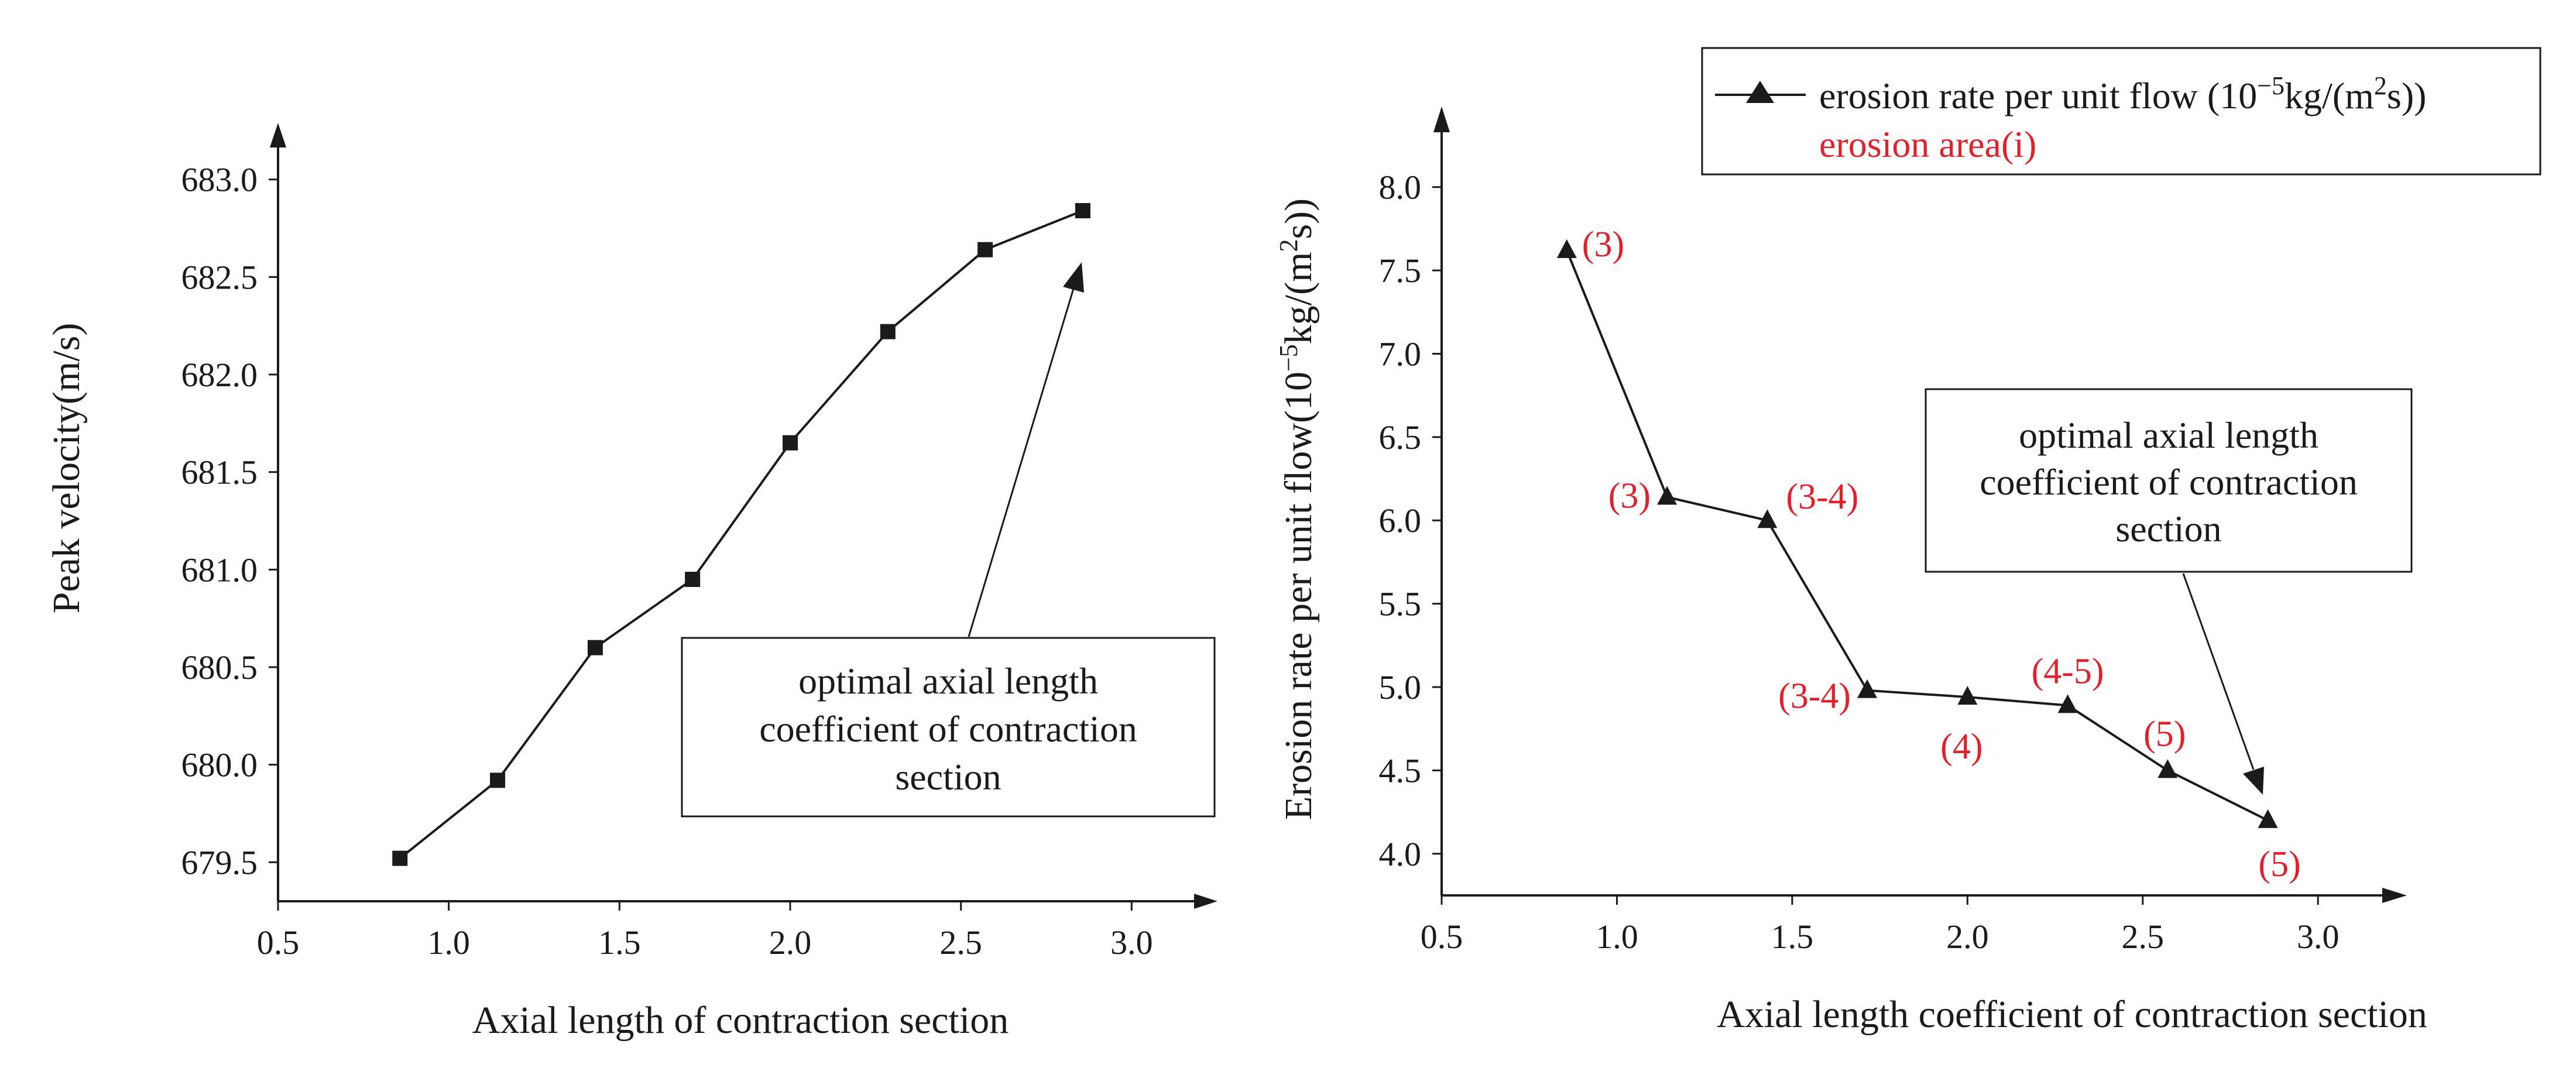 This screenshot has height=1085, width=2576. What do you see at coordinates (220, 277) in the screenshot?
I see `y-tick-label: 682.5` at bounding box center [220, 277].